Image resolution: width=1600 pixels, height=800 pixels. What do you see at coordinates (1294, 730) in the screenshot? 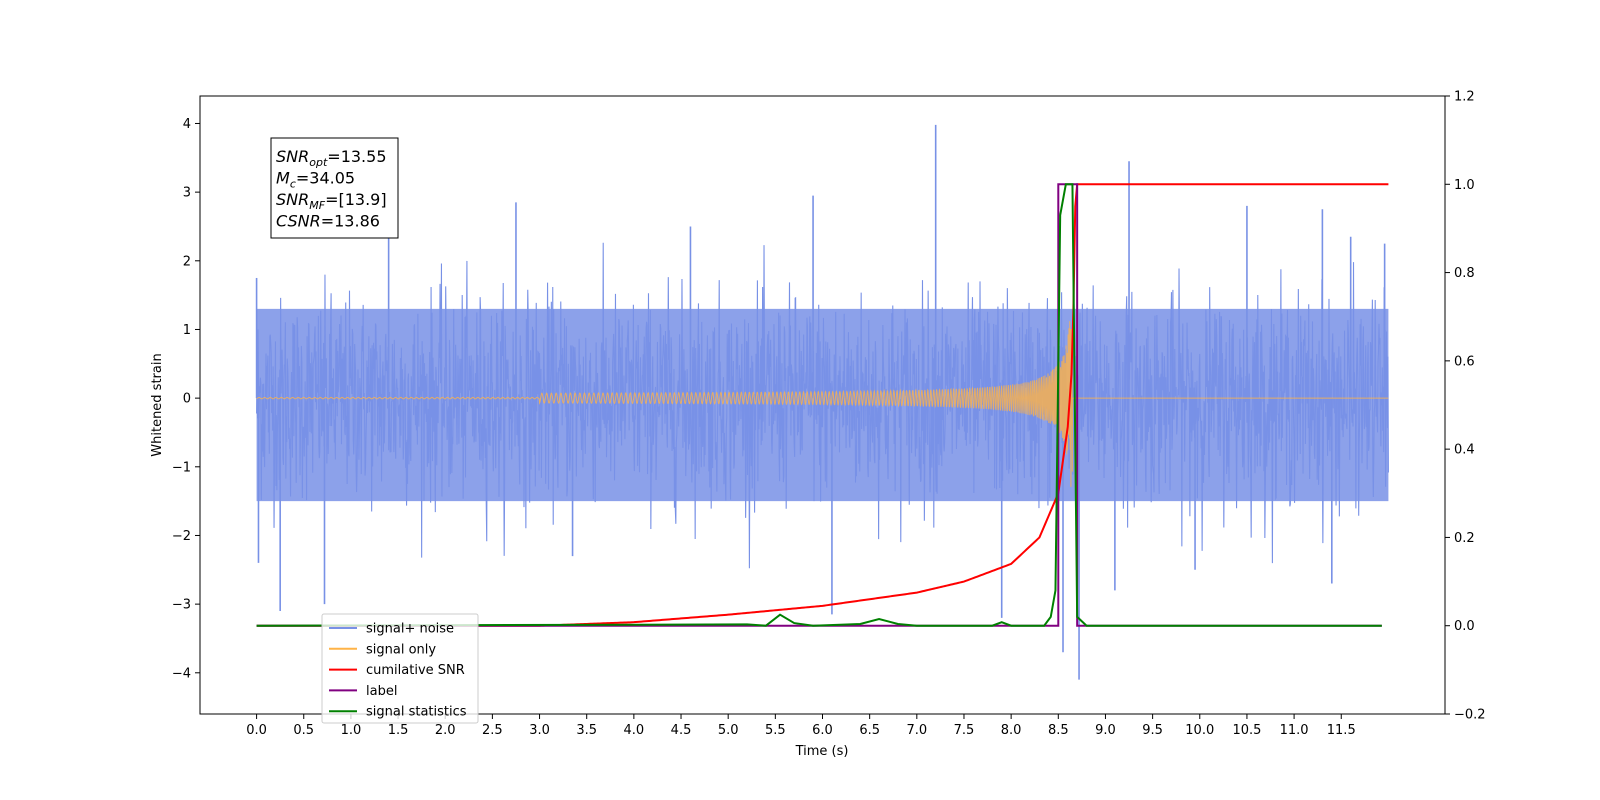
I see `x-tick-label: 11.0` at bounding box center [1294, 730].